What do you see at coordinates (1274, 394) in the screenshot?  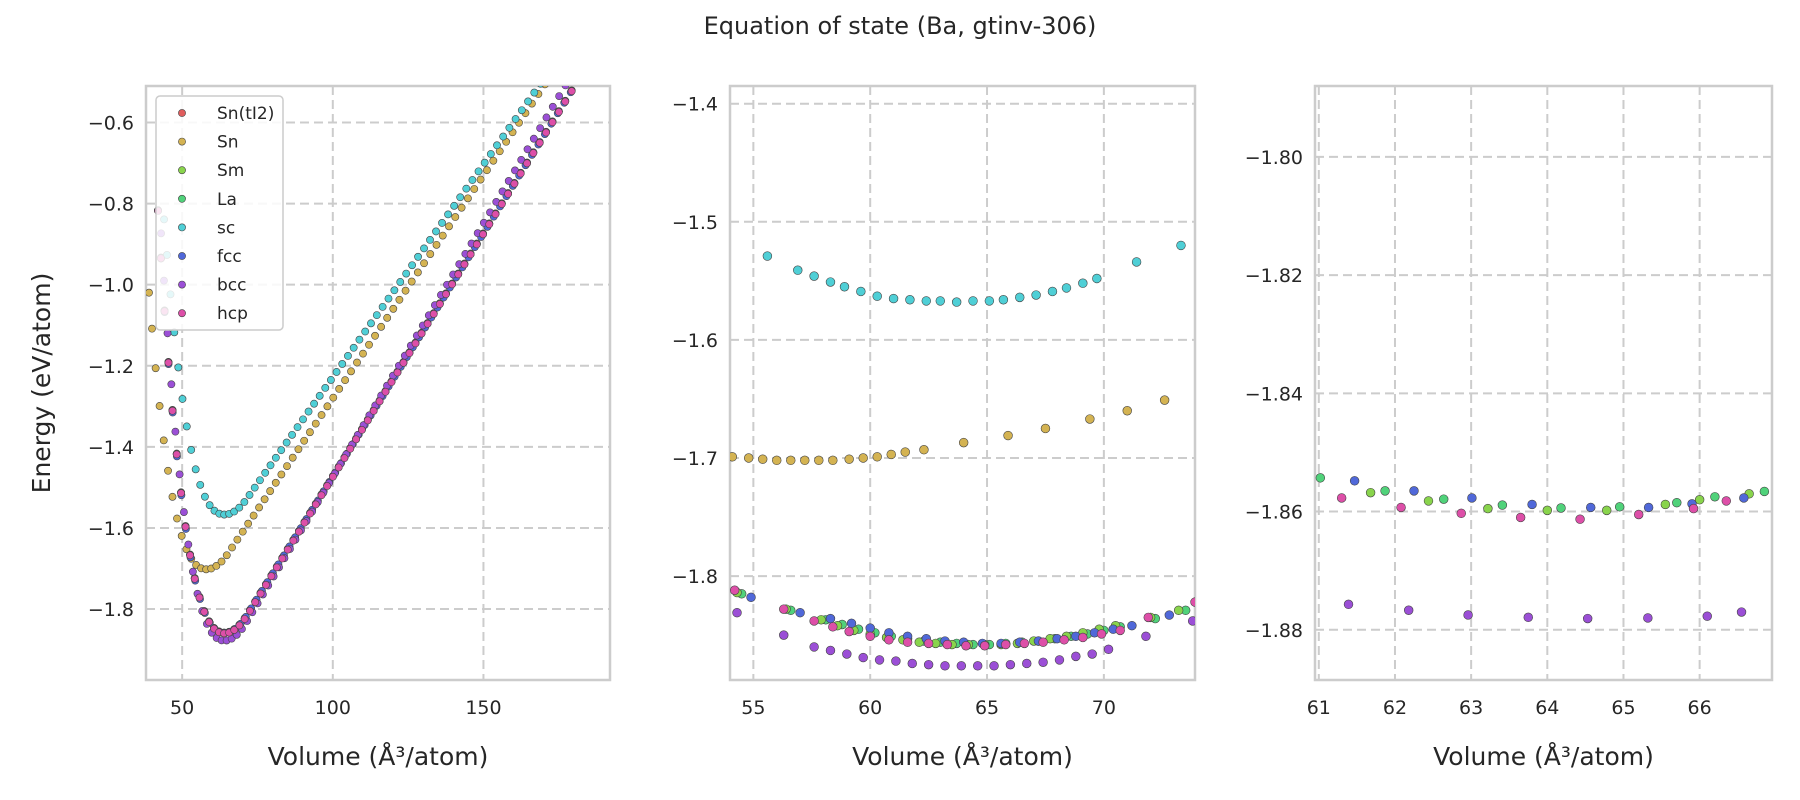 I see `y-tick-label: −1.84` at bounding box center [1274, 394].